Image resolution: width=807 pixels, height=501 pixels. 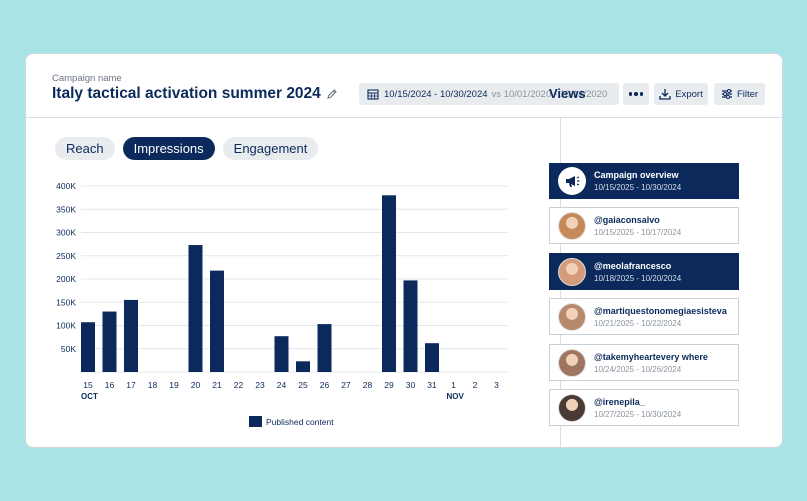 I want to click on more-options-button, so click(x=636, y=94).